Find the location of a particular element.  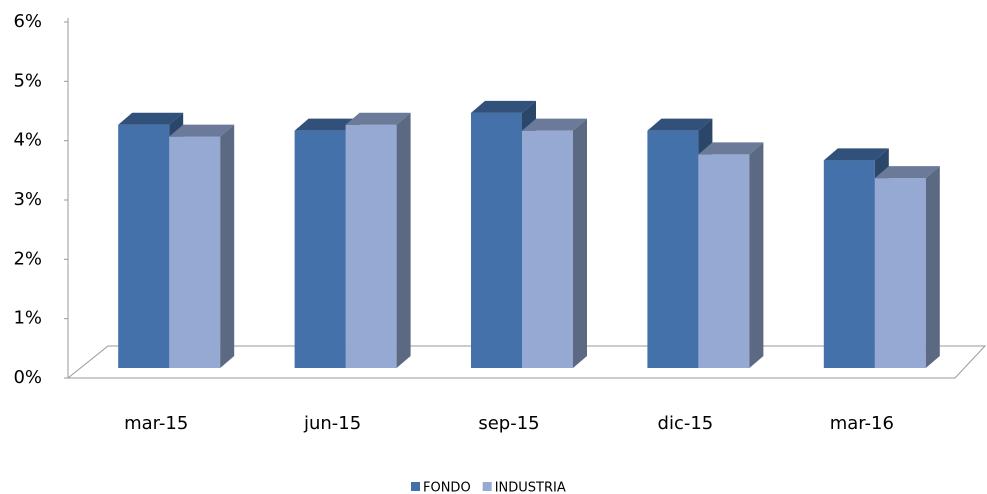

legend-label: FONDO is located at coordinates (447, 487).